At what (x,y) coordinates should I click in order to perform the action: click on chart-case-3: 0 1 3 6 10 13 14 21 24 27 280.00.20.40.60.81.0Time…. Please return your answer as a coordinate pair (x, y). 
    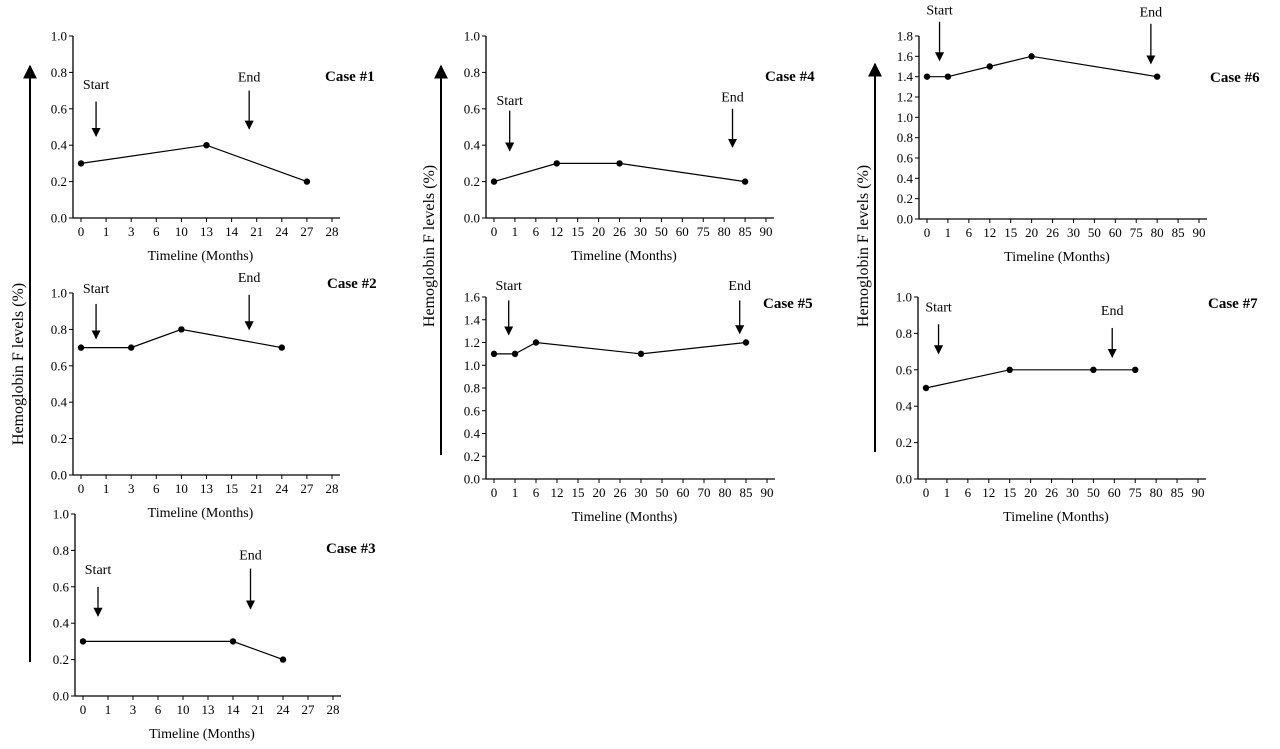
    Looking at the image, I should click on (214, 625).